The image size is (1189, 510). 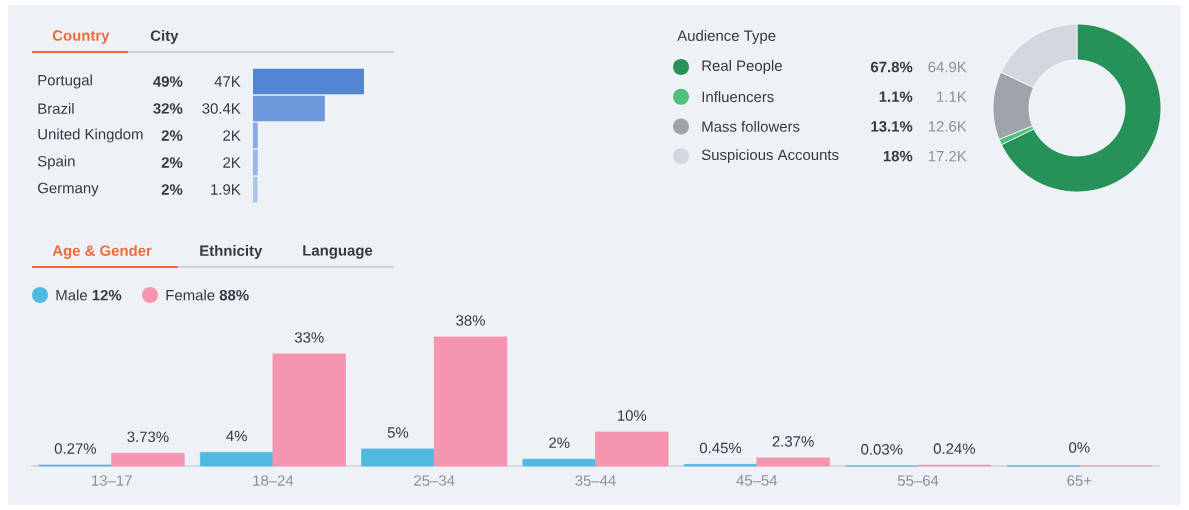 I want to click on legend-label: Real People, so click(x=742, y=67).